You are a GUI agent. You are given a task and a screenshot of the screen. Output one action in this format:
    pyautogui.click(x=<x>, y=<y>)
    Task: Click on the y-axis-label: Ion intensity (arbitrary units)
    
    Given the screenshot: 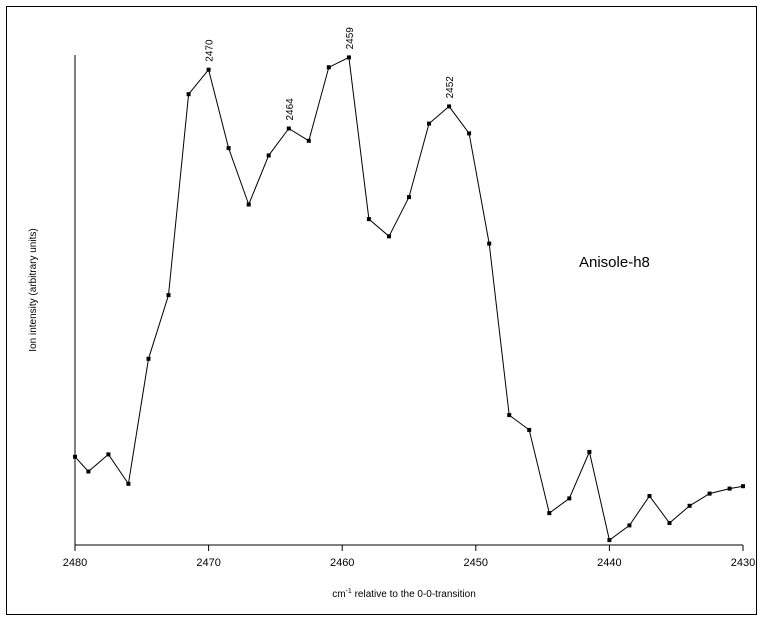 What is the action you would take?
    pyautogui.click(x=33, y=289)
    